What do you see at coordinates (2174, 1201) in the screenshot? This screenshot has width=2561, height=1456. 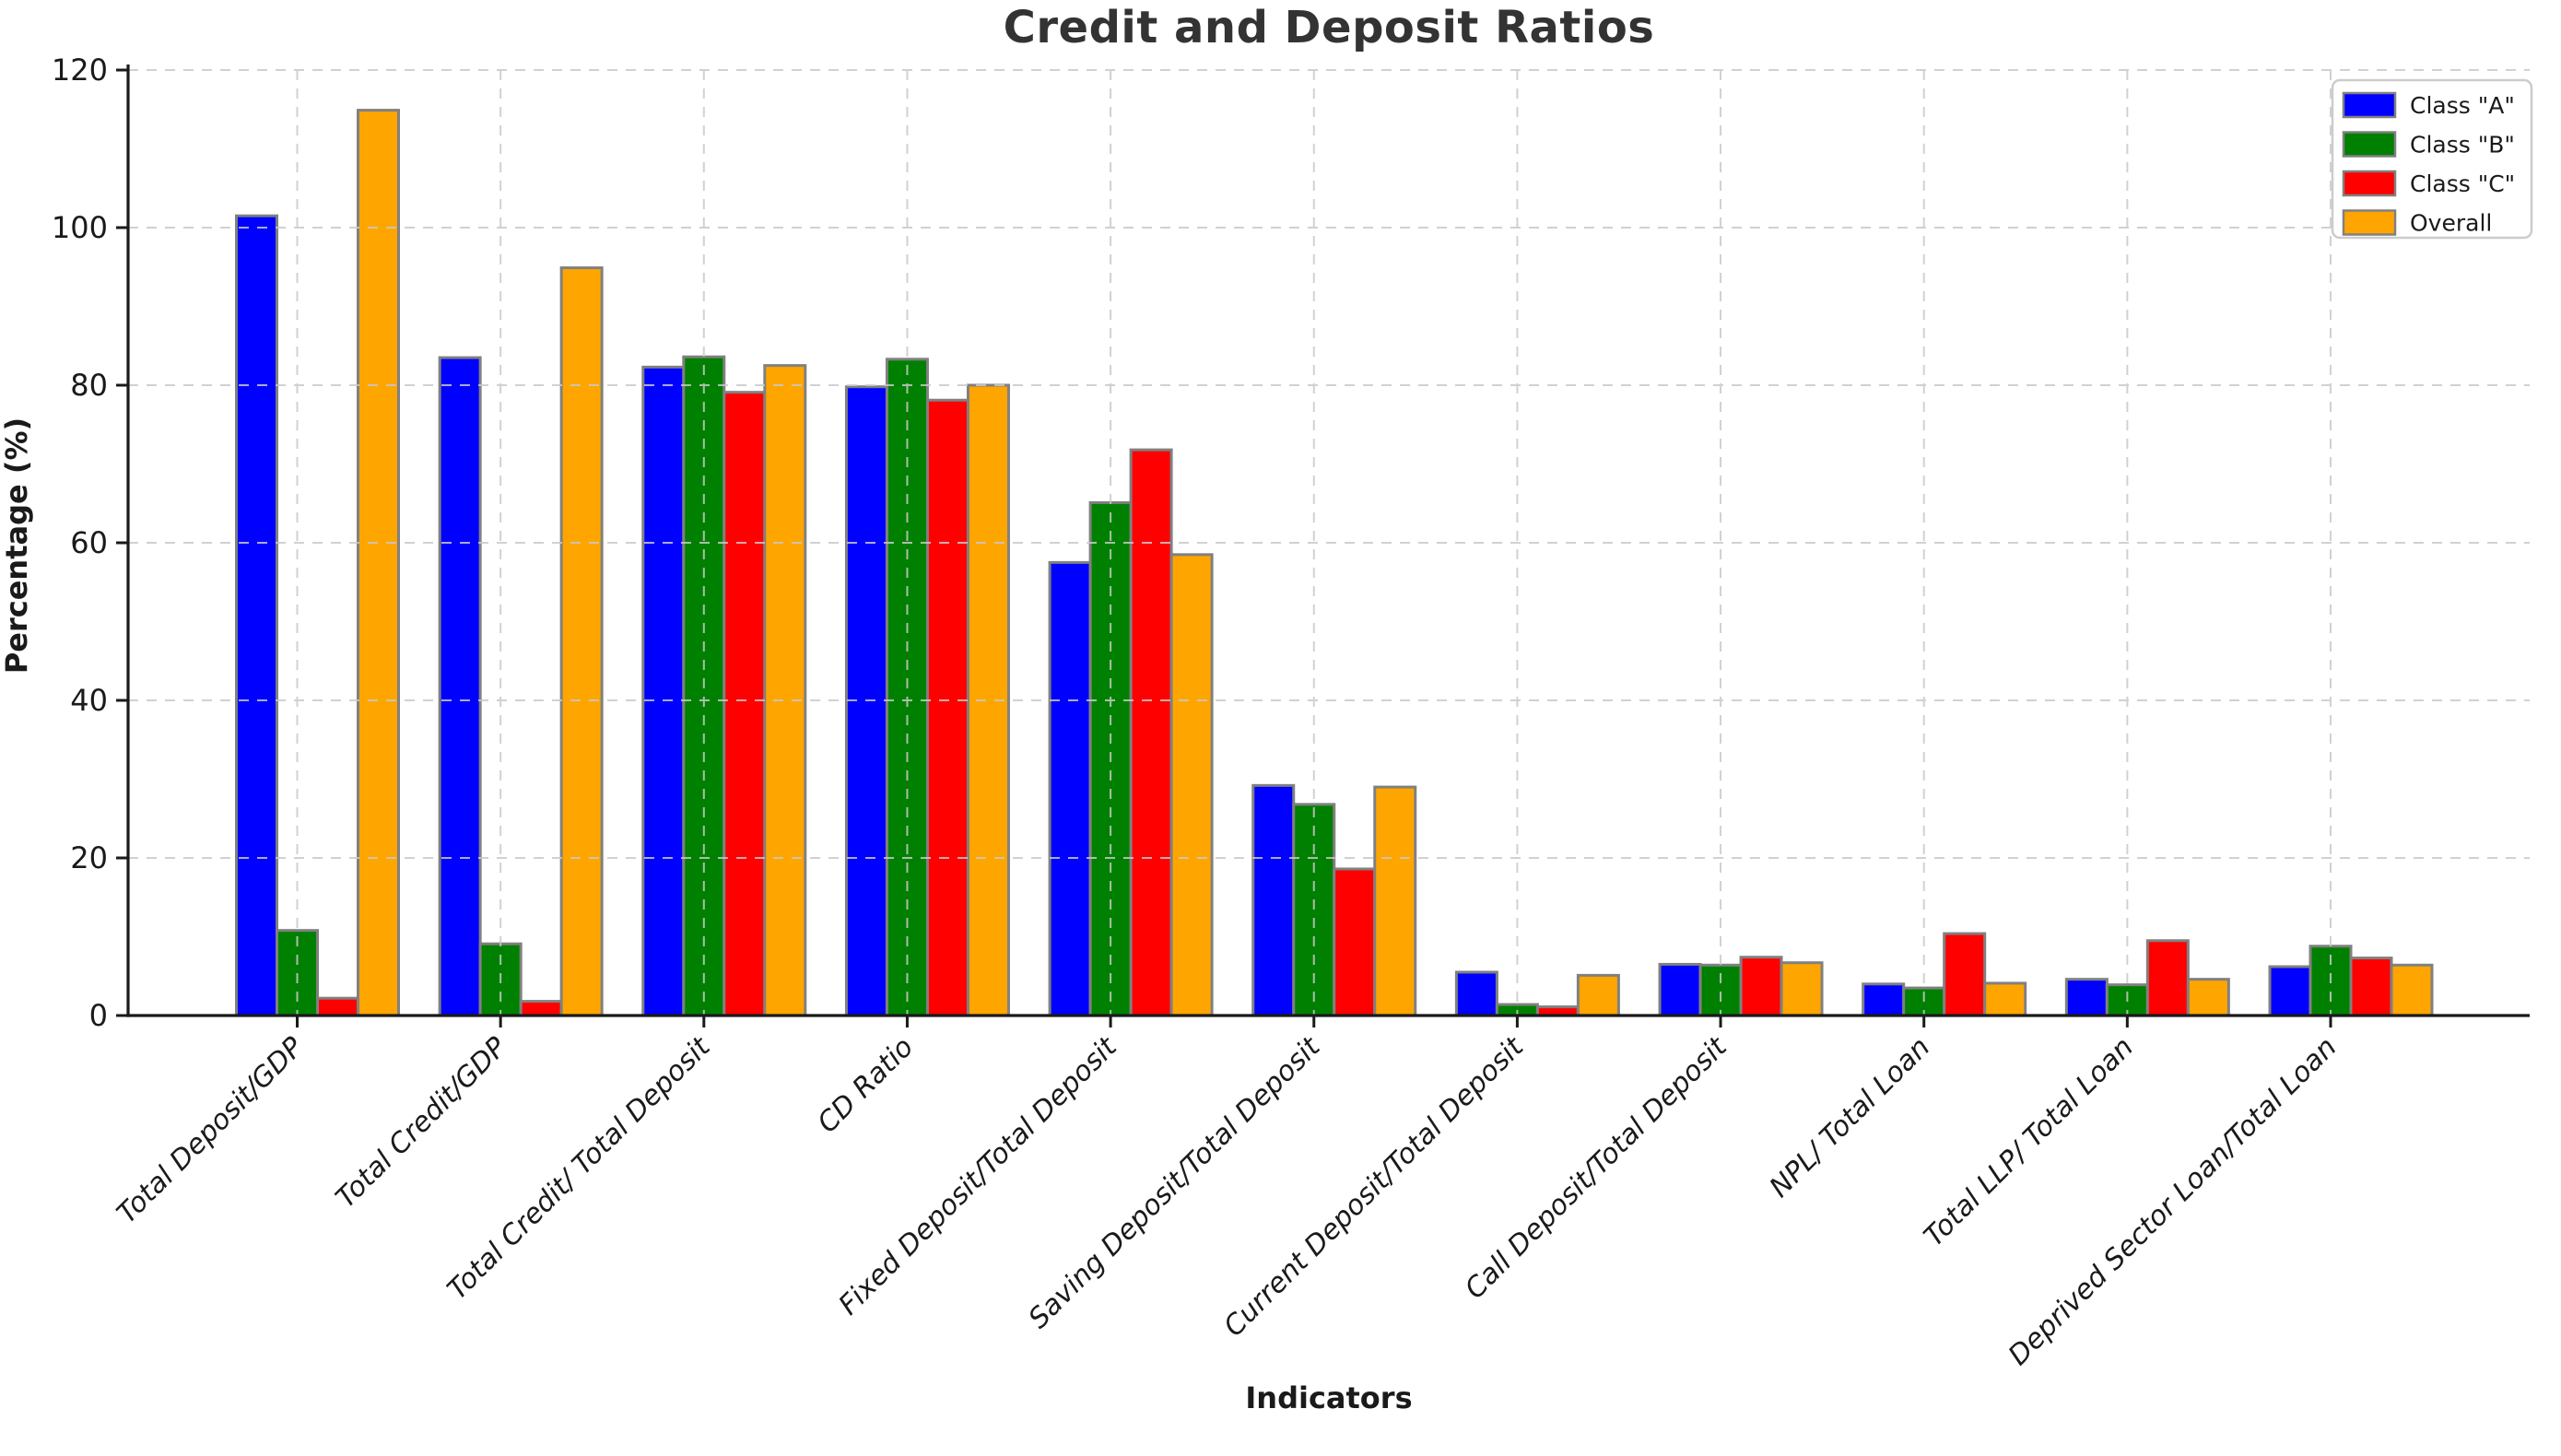 I see `x-tick-label: Deprived Sector Loan/Total Loan` at bounding box center [2174, 1201].